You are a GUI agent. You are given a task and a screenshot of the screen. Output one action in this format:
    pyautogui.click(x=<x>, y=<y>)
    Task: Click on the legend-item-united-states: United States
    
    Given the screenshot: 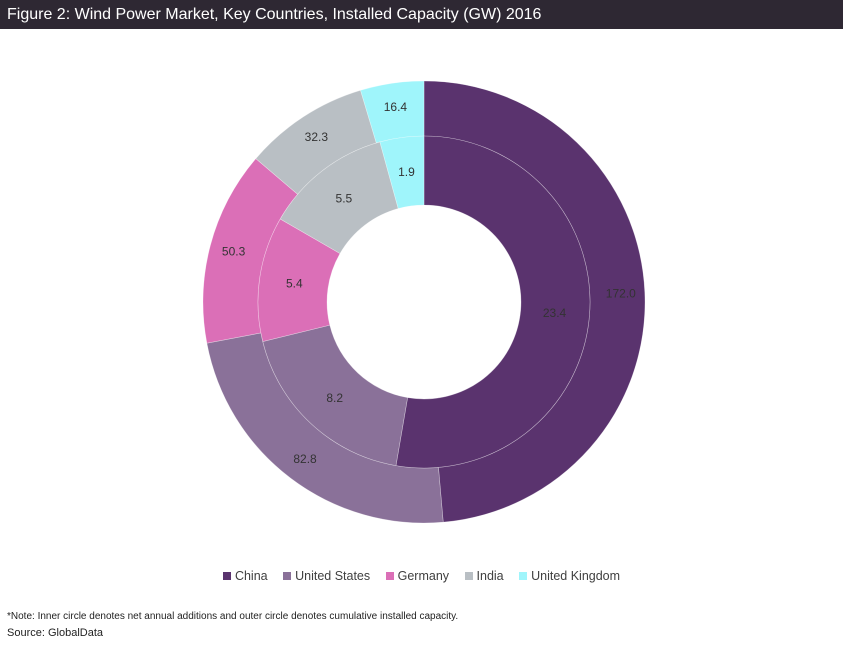 What is the action you would take?
    pyautogui.click(x=326, y=576)
    